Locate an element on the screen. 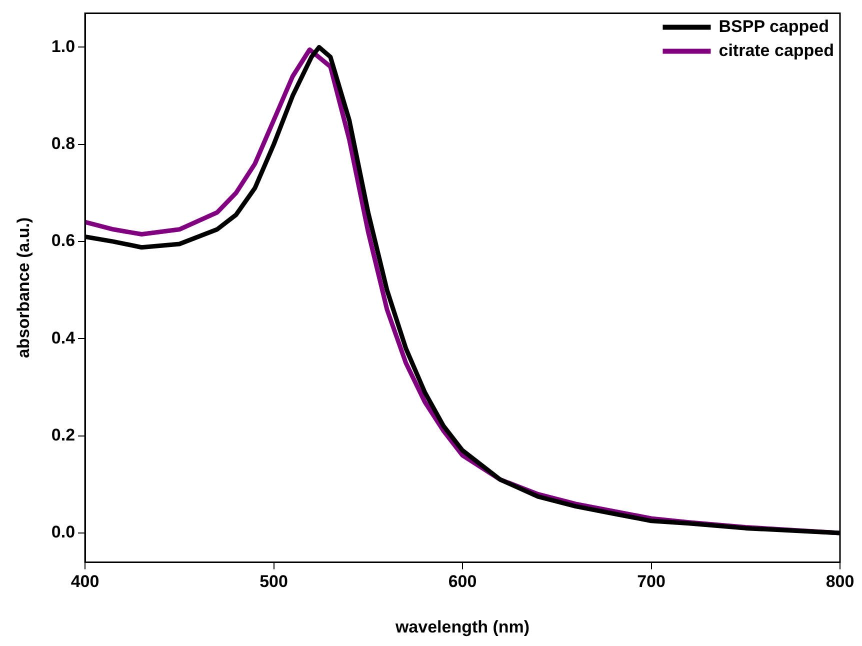 The image size is (862, 646). y-tick-label: 0.0 is located at coordinates (63, 532).